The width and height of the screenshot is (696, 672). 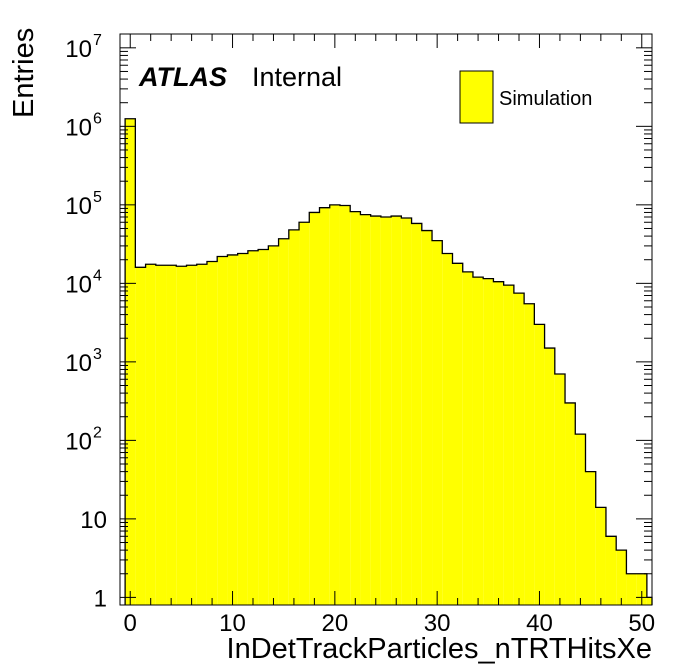 I want to click on y-tick-label-exponent: 5, so click(x=97, y=197).